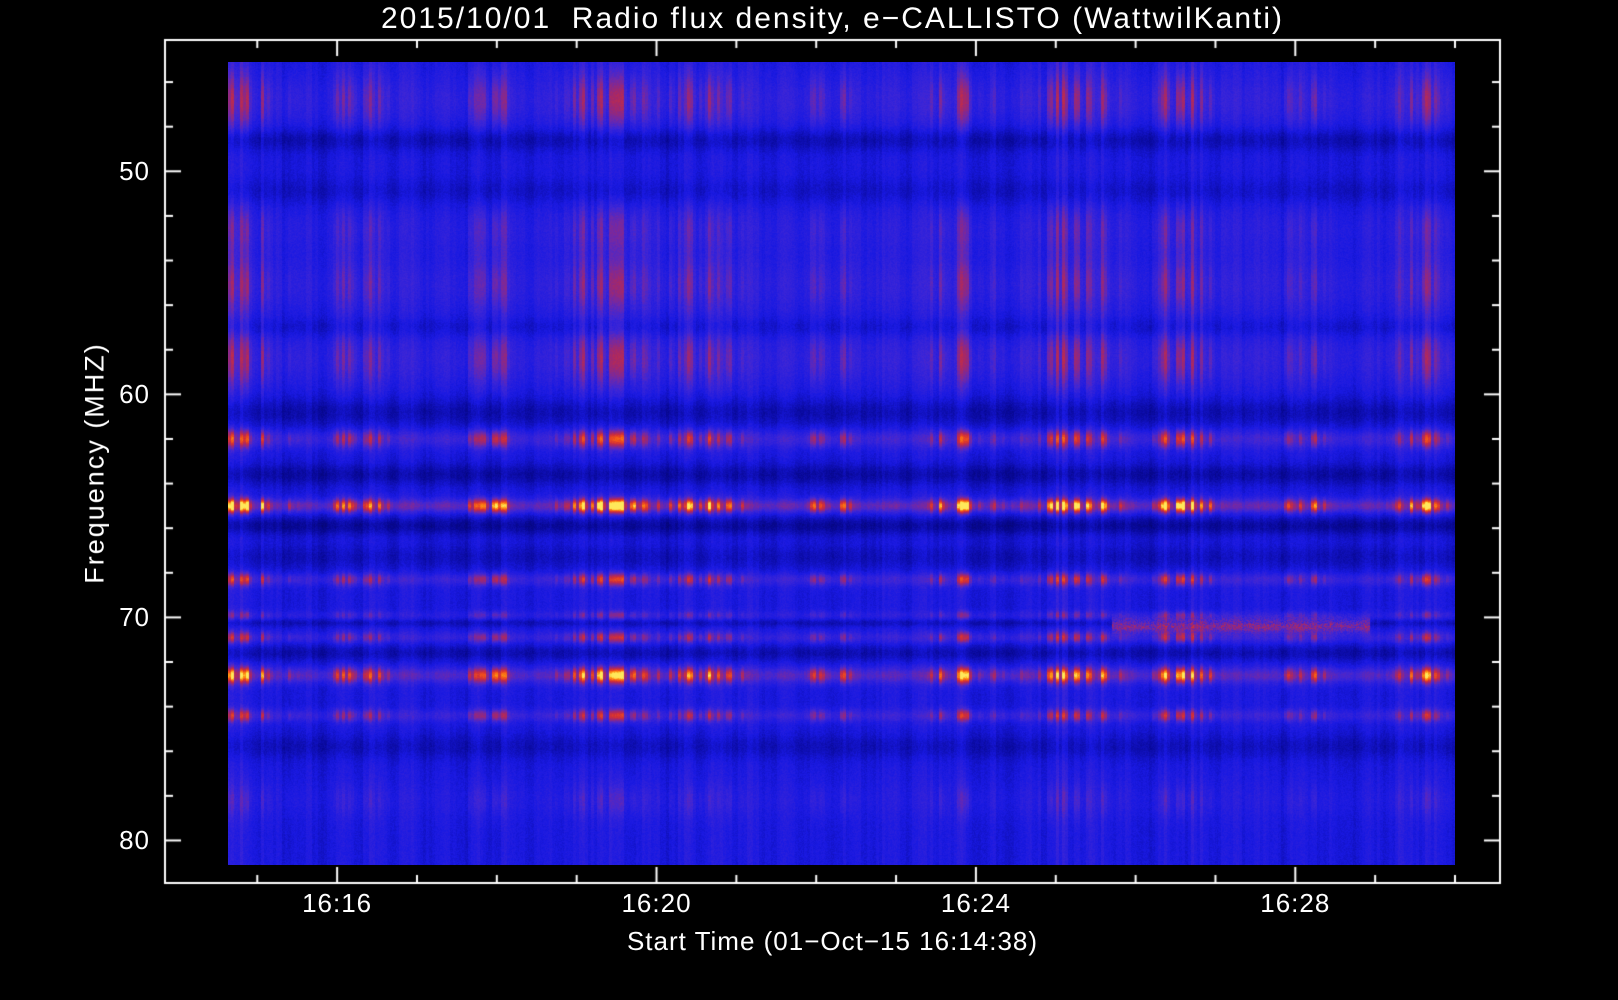 The image size is (1618, 1000). I want to click on y-tick-label: 60, so click(134, 394).